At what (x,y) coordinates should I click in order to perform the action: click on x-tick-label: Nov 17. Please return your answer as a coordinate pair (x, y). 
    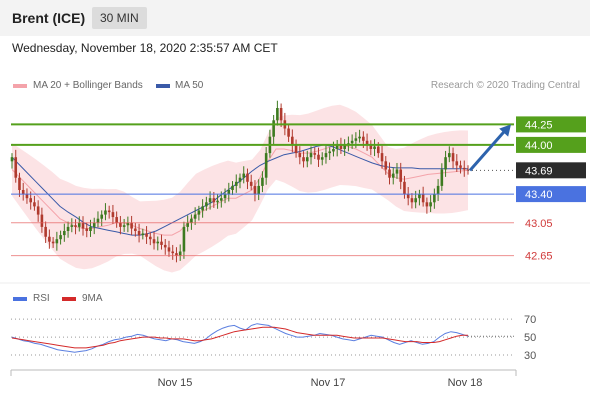
    Looking at the image, I should click on (328, 383).